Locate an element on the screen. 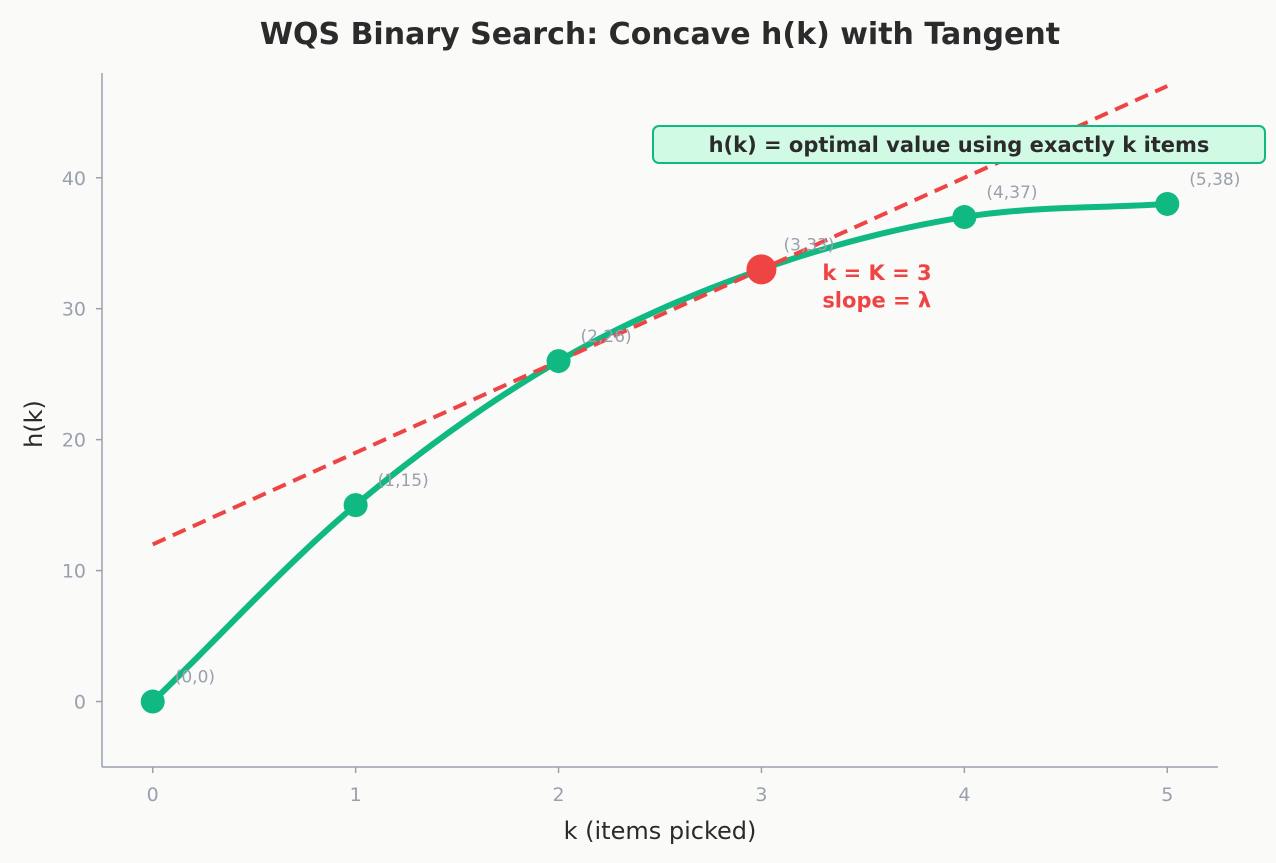 The height and width of the screenshot is (863, 1276). point-label: (0,0) is located at coordinates (195, 678).